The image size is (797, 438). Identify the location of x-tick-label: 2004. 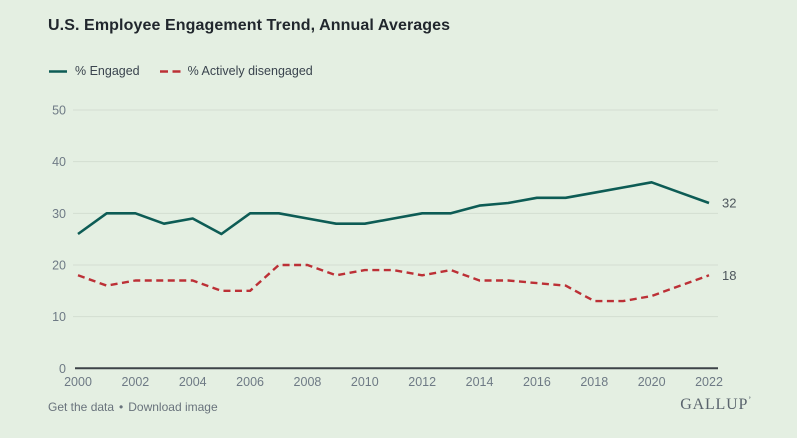
(193, 382).